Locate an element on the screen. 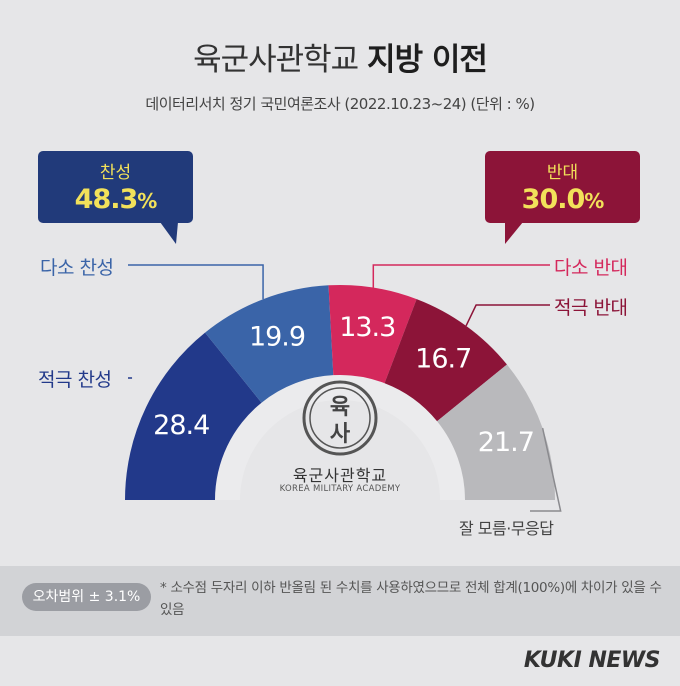 This screenshot has width=680, height=686. category-label-strongly-support: 적극 찬성 is located at coordinates (75, 380).